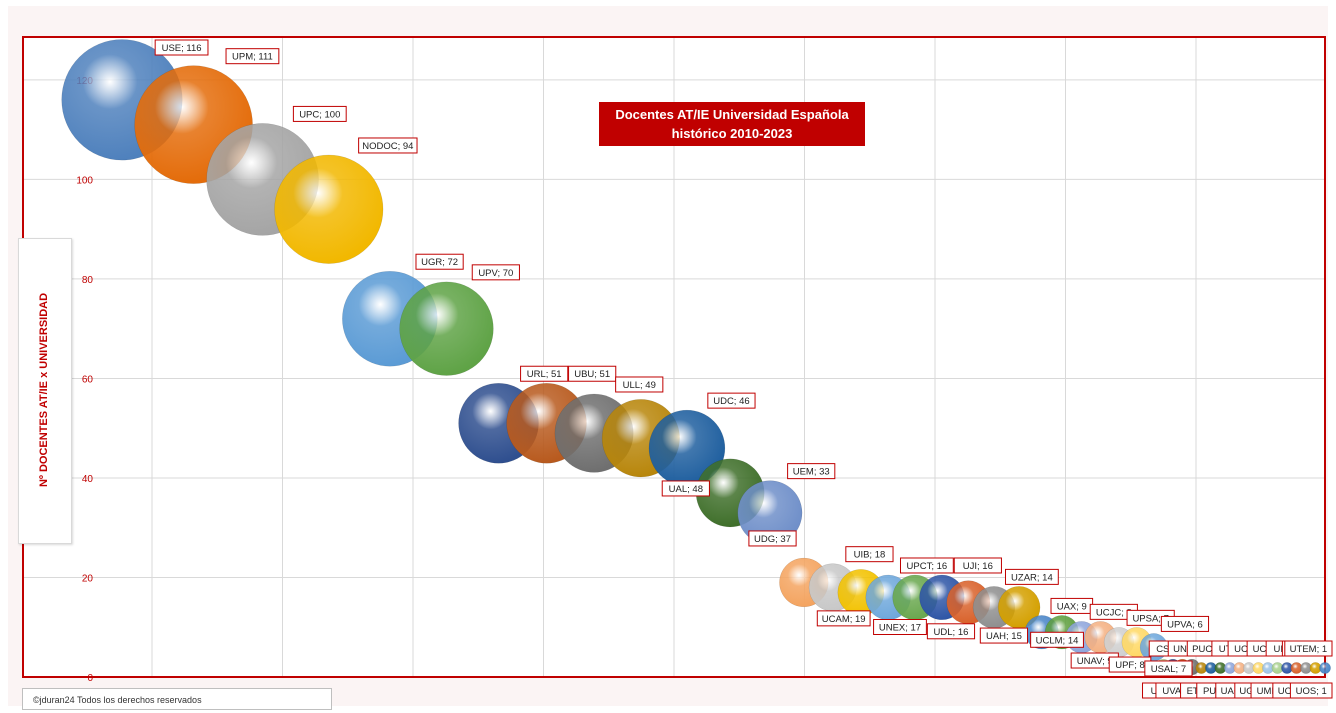 The width and height of the screenshot is (1336, 713). I want to click on svg-text: UPV; 70, so click(495, 273).